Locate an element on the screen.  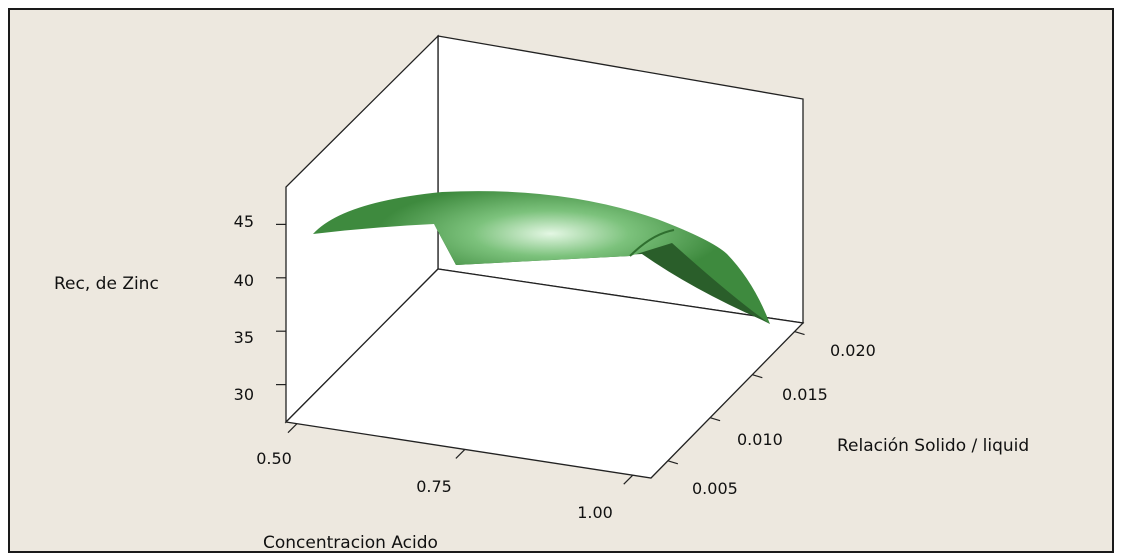
x-tick-label: 1.00 is located at coordinates (595, 512).